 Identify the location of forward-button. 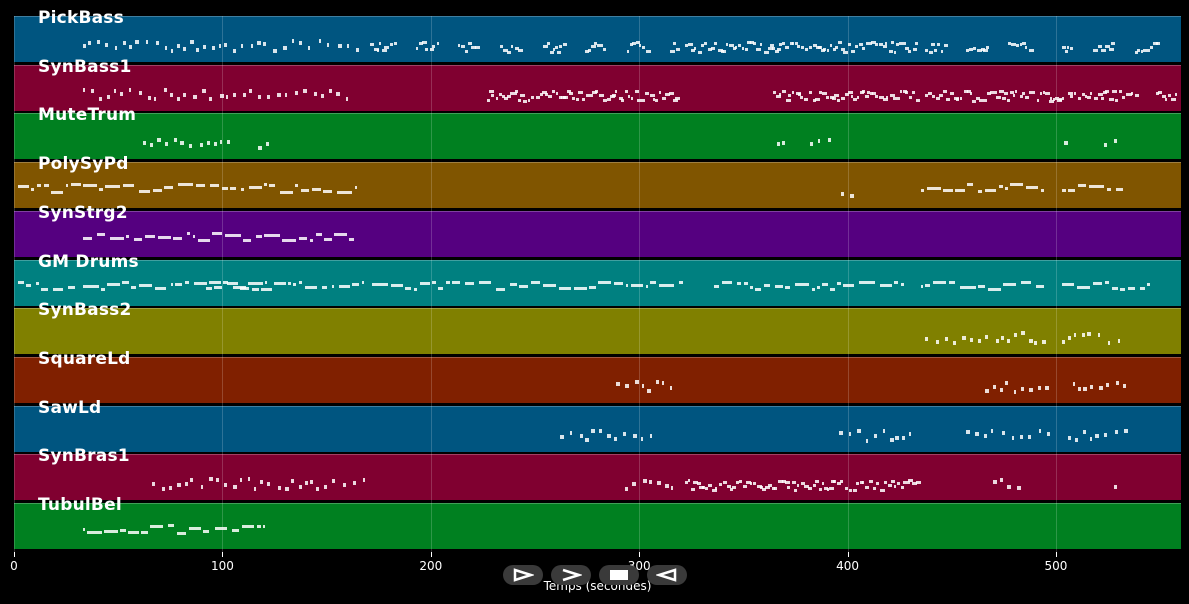
(571, 575).